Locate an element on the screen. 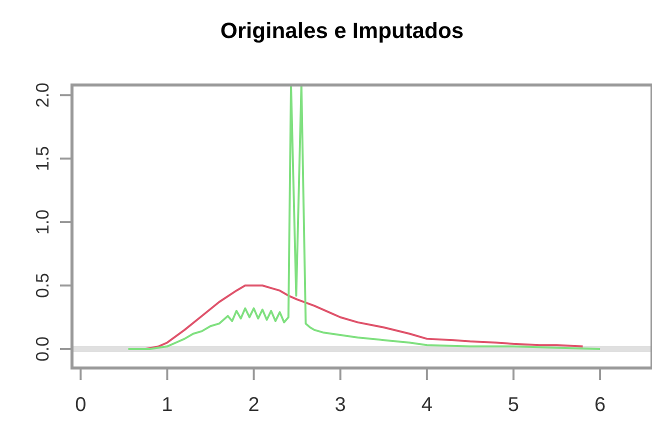 This screenshot has height=421, width=652. x-tick-label: 3 is located at coordinates (340, 405).